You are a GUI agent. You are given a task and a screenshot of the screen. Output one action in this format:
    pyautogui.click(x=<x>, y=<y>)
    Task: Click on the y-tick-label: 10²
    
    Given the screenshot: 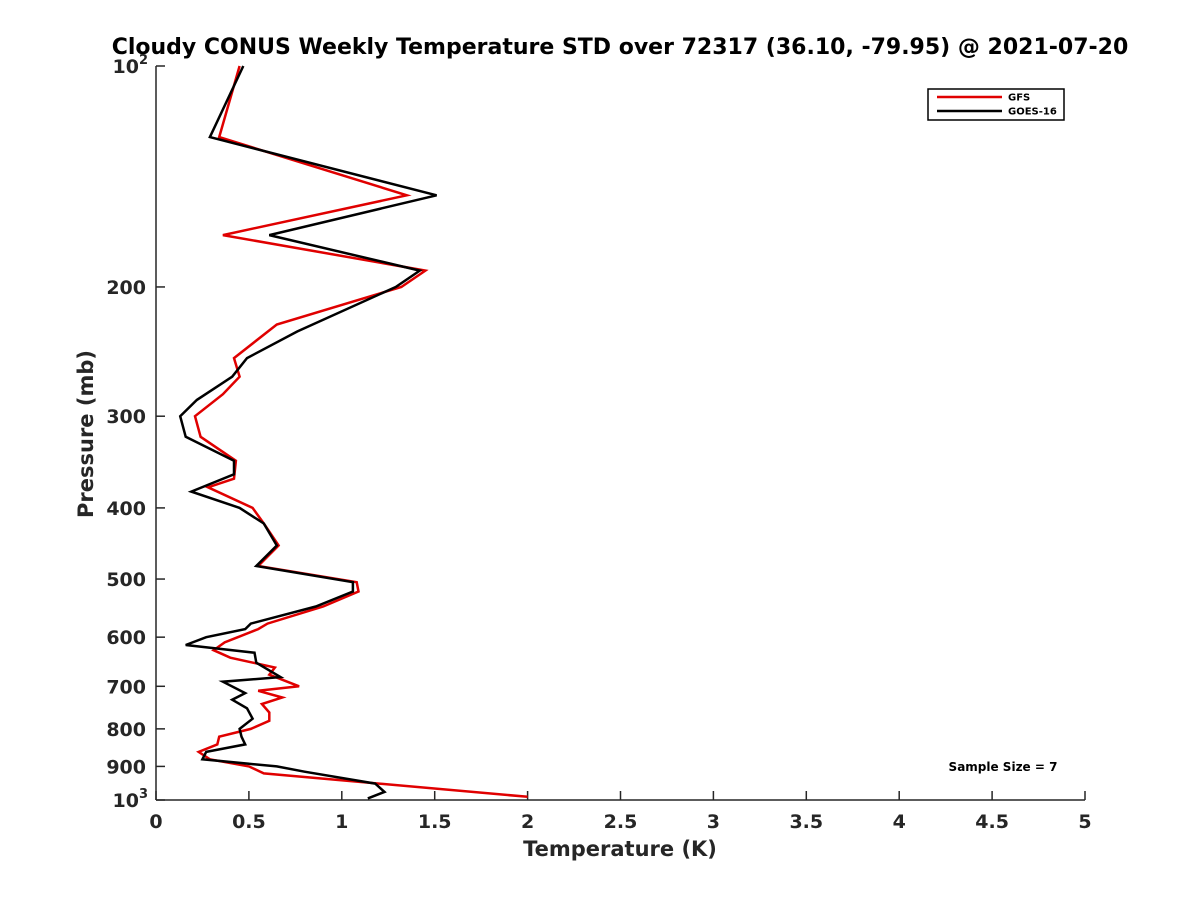 What is the action you would take?
    pyautogui.click(x=131, y=65)
    